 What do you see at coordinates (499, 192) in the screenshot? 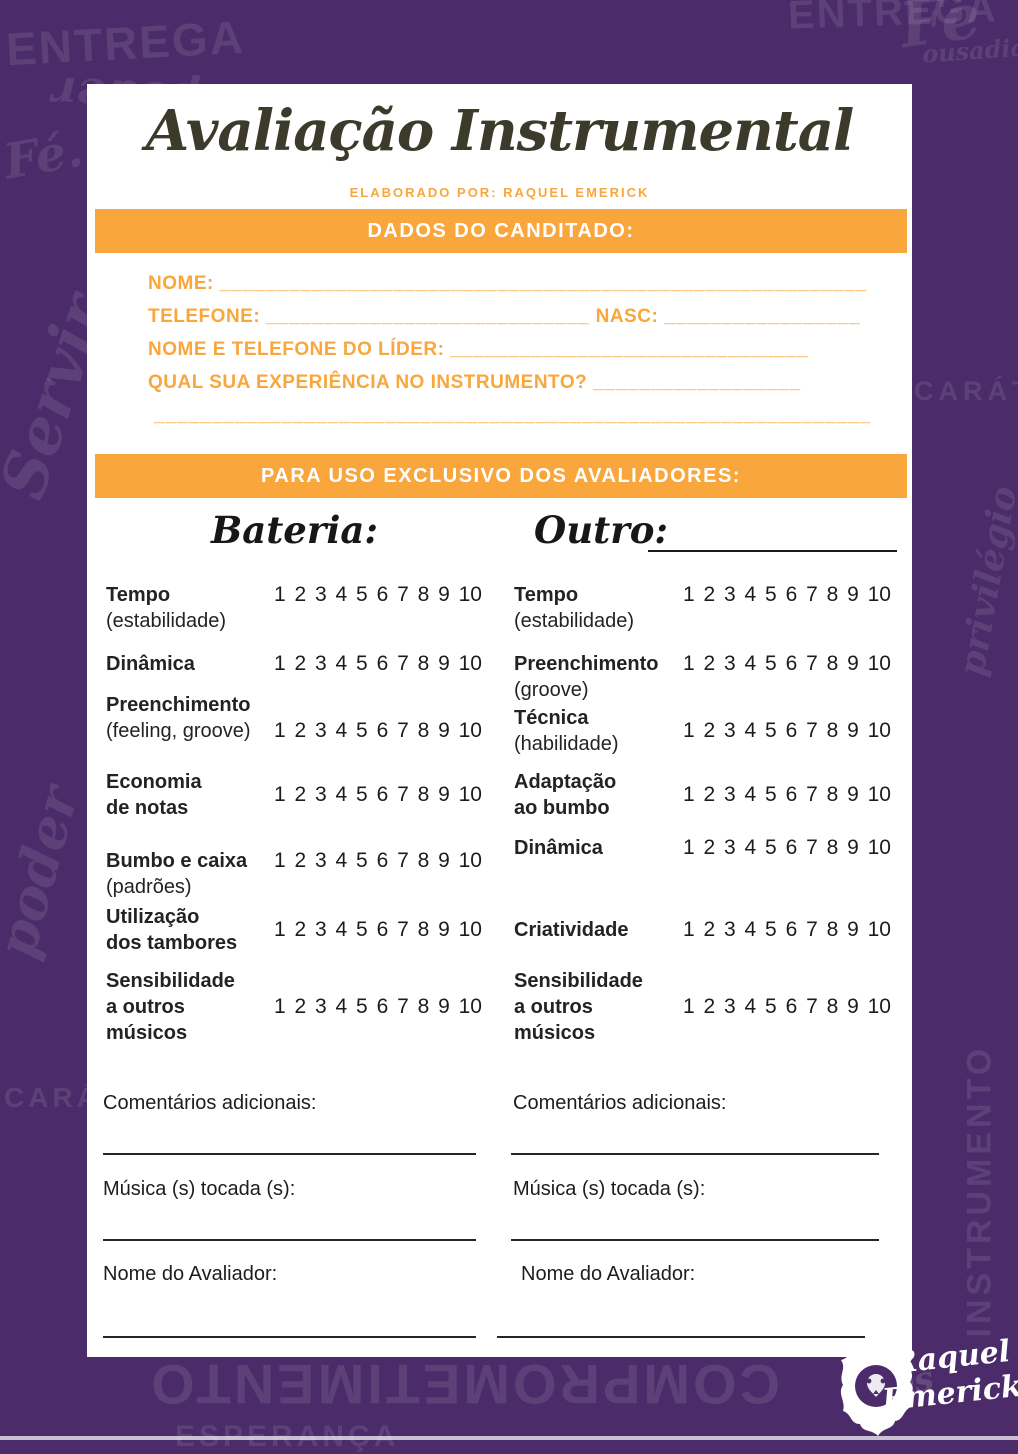
I see `page-subtitle: ELABORADO POR: RAQUEL EMERICK` at bounding box center [499, 192].